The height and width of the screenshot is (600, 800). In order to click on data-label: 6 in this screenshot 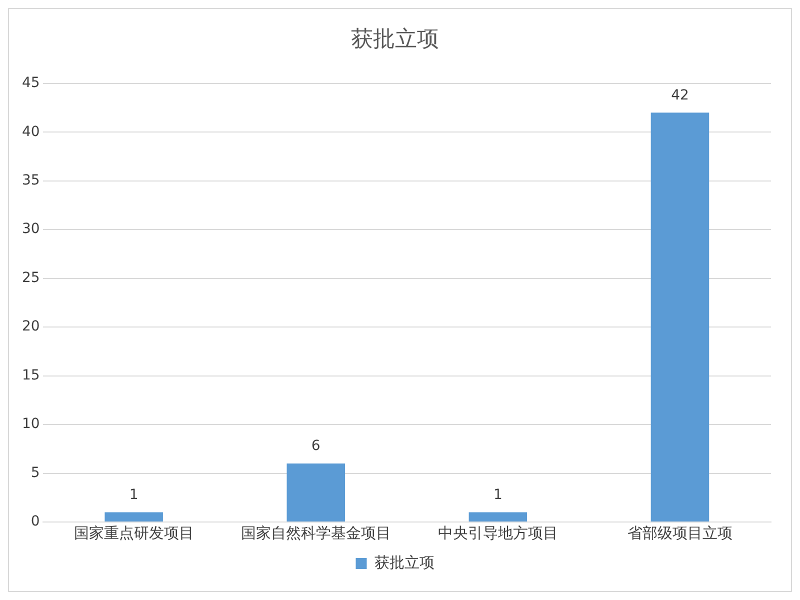, I will do `click(315, 446)`.